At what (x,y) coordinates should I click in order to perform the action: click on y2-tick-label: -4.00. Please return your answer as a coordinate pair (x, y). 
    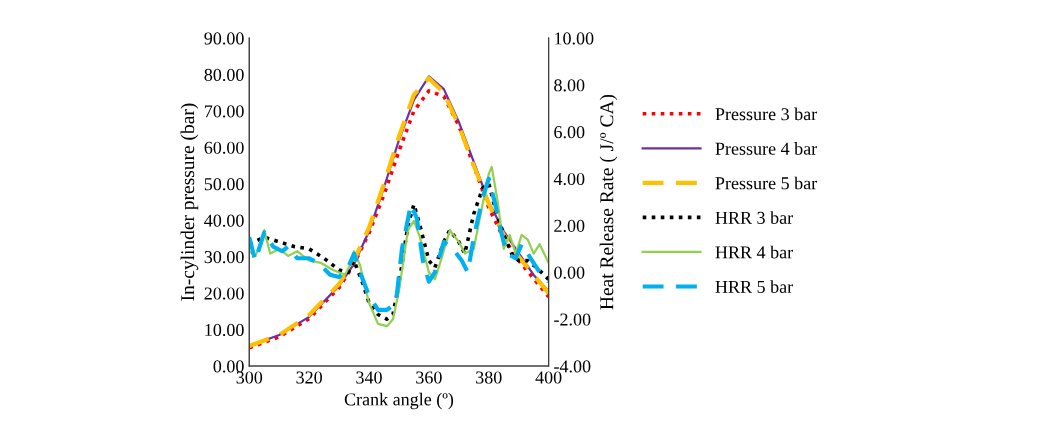
    Looking at the image, I should click on (572, 366).